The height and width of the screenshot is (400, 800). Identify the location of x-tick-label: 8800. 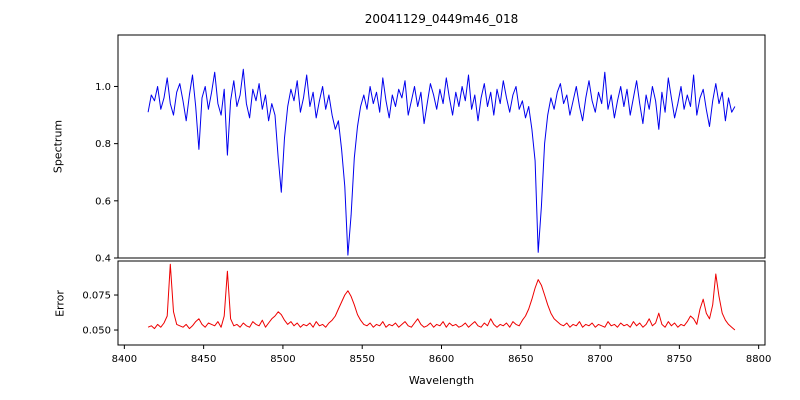
(758, 359).